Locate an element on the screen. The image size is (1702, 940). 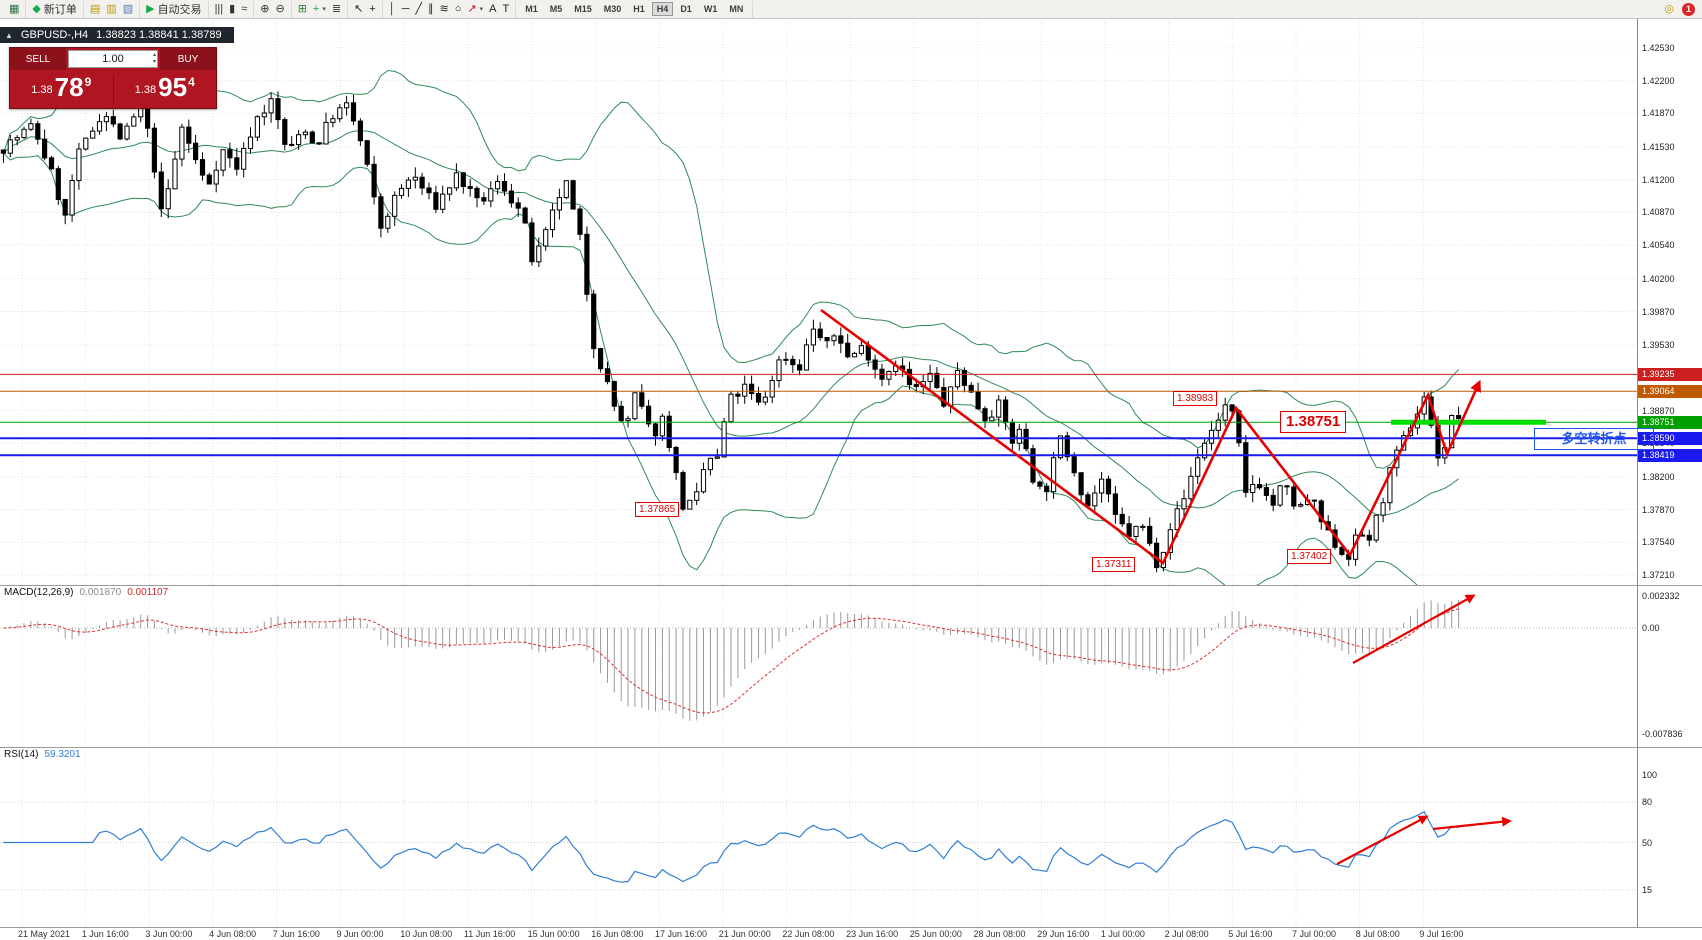
indicators-icon-glyph: + is located at coordinates (316, 9).